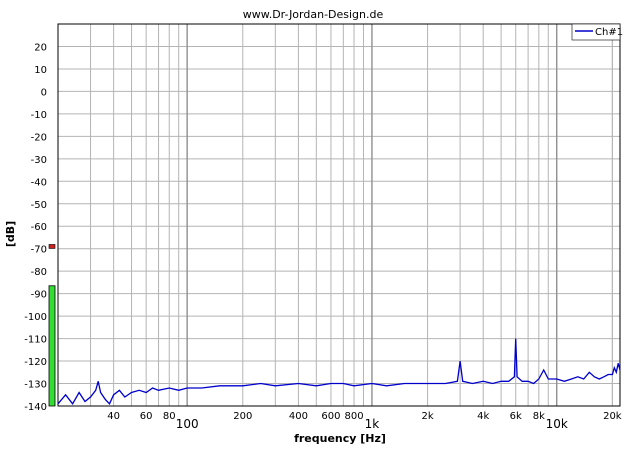  Describe the element at coordinates (364, 421) in the screenshot. I see `x-axis-ticks: 40 60 80 200 400 600 800 2k 4k 6k 8k 20k 100 1k 10k` at that location.